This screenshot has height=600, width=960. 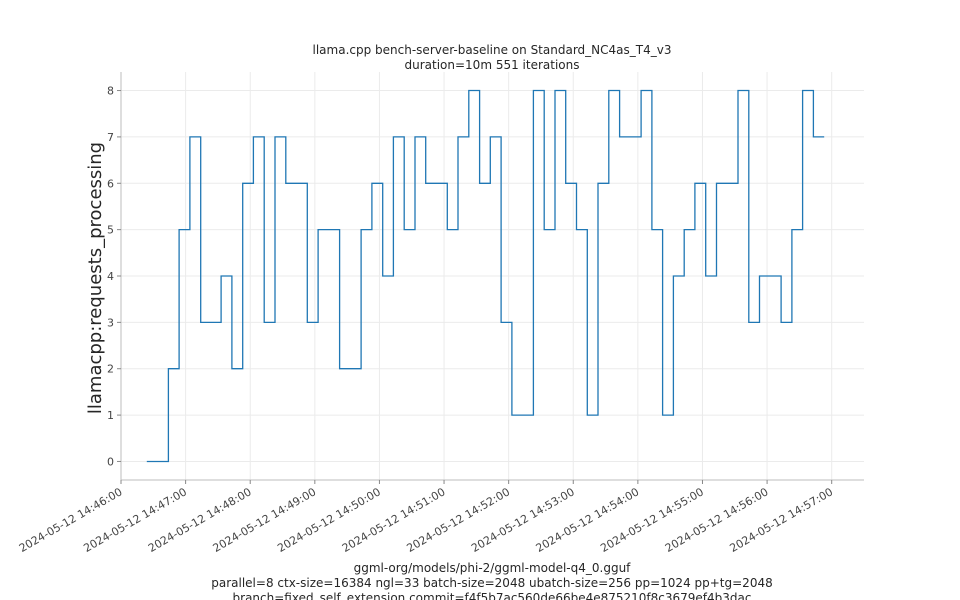 I want to click on y-ticks: 0 1 2 3 4 5 6 7 8, so click(x=114, y=276).